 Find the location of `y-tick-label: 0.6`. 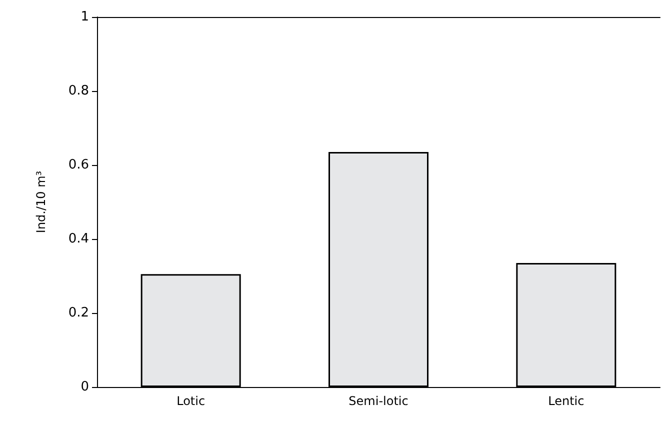

y-tick-label: 0.6 is located at coordinates (78, 165).